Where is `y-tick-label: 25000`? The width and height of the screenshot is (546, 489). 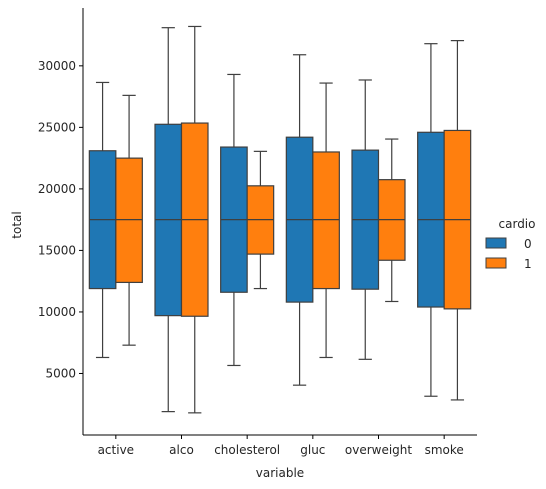
y-tick-label: 25000 is located at coordinates (57, 127).